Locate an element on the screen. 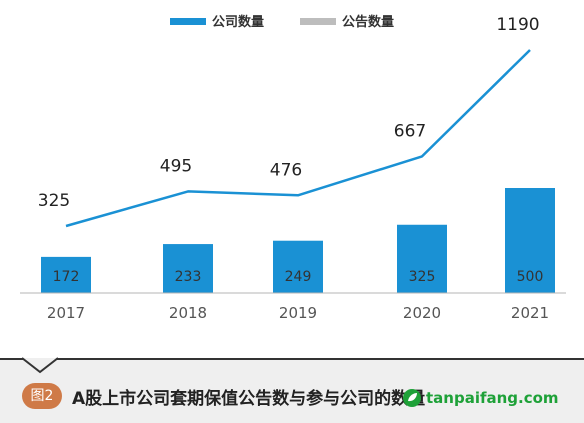 The width and height of the screenshot is (584, 423). bar-value-label-2019: 249 is located at coordinates (298, 277).